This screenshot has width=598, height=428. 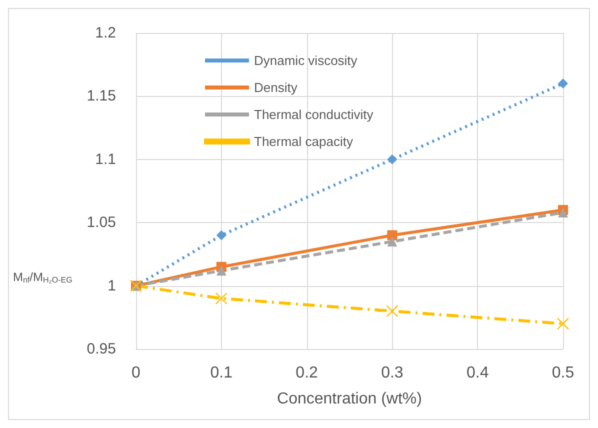 What do you see at coordinates (392, 373) in the screenshot?
I see `x-tick-label: 0.3` at bounding box center [392, 373].